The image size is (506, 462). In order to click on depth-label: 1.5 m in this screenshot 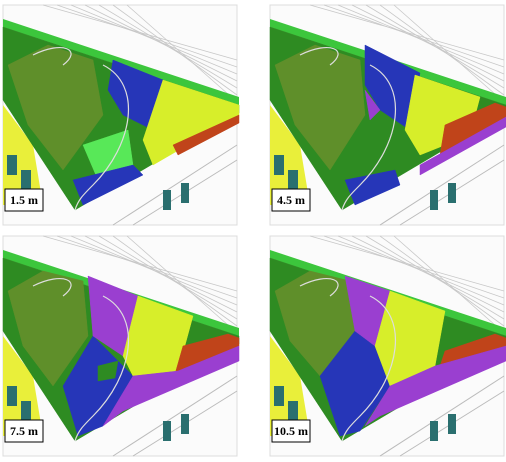, I will do `click(24, 200)`.